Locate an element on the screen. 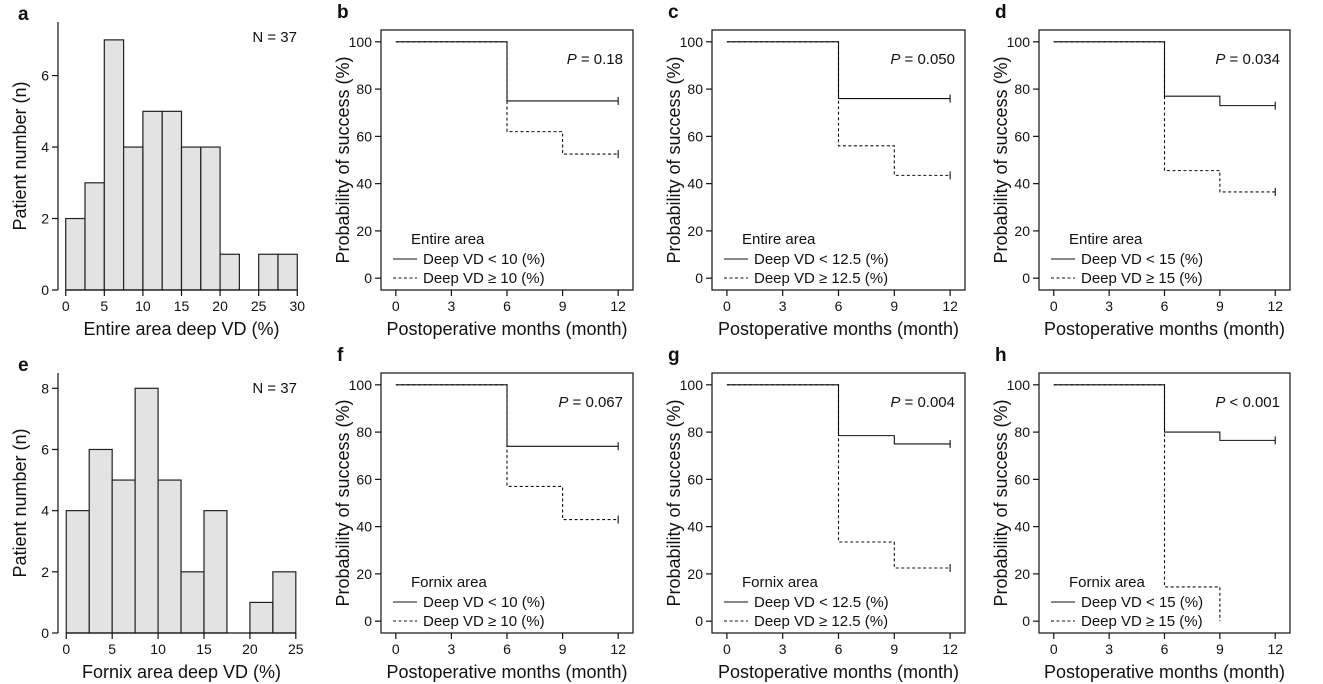 The image size is (1323, 684). p-value-label: P = 0.050 is located at coordinates (922, 59).